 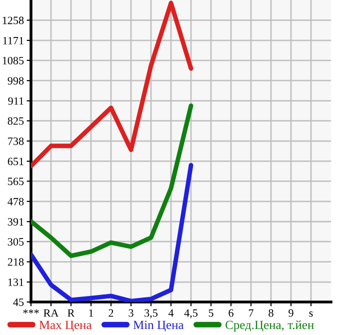 I want to click on y-tick-label: 911, so click(x=16, y=101).